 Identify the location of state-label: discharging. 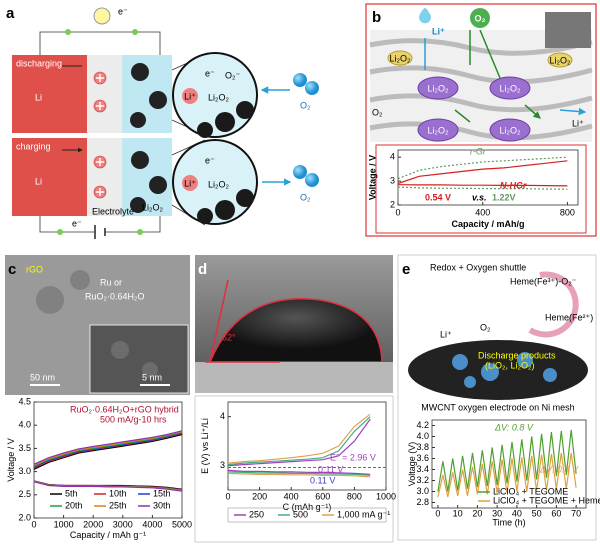
(39, 63).